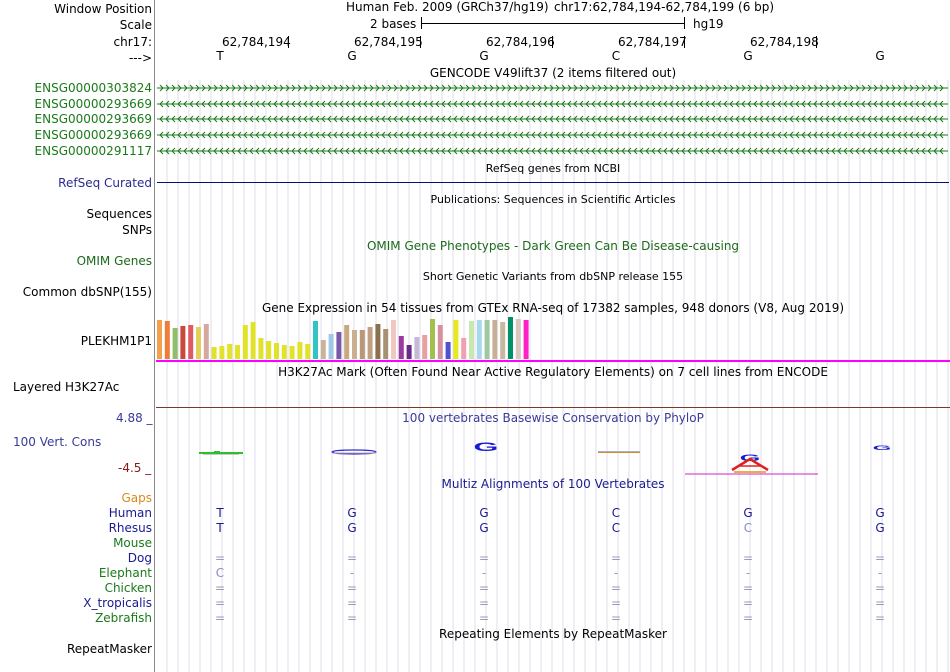  What do you see at coordinates (880, 56) in the screenshot?
I see `ref-base: G` at bounding box center [880, 56].